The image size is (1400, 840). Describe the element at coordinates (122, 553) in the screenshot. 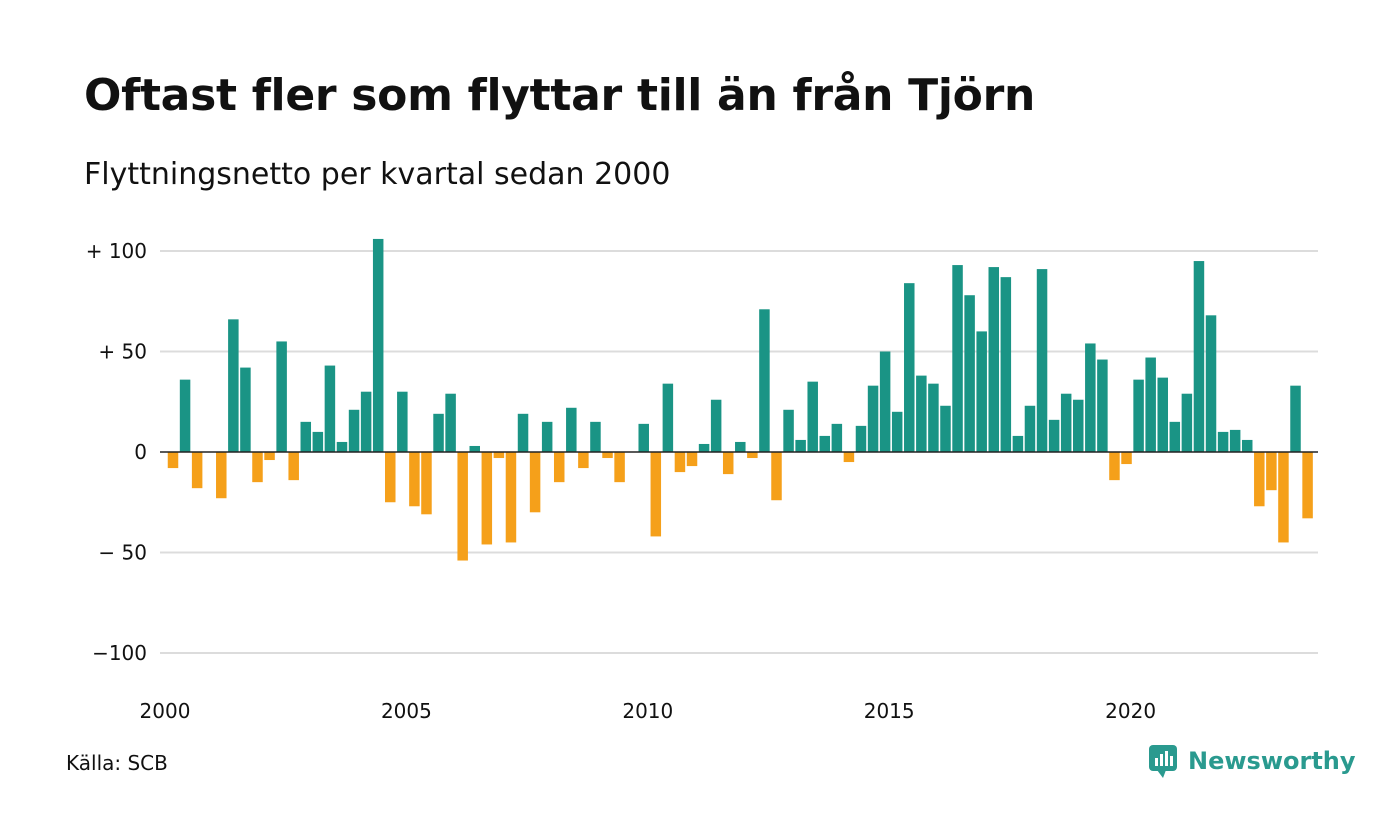

I see `y-tick-label: − 50` at that location.